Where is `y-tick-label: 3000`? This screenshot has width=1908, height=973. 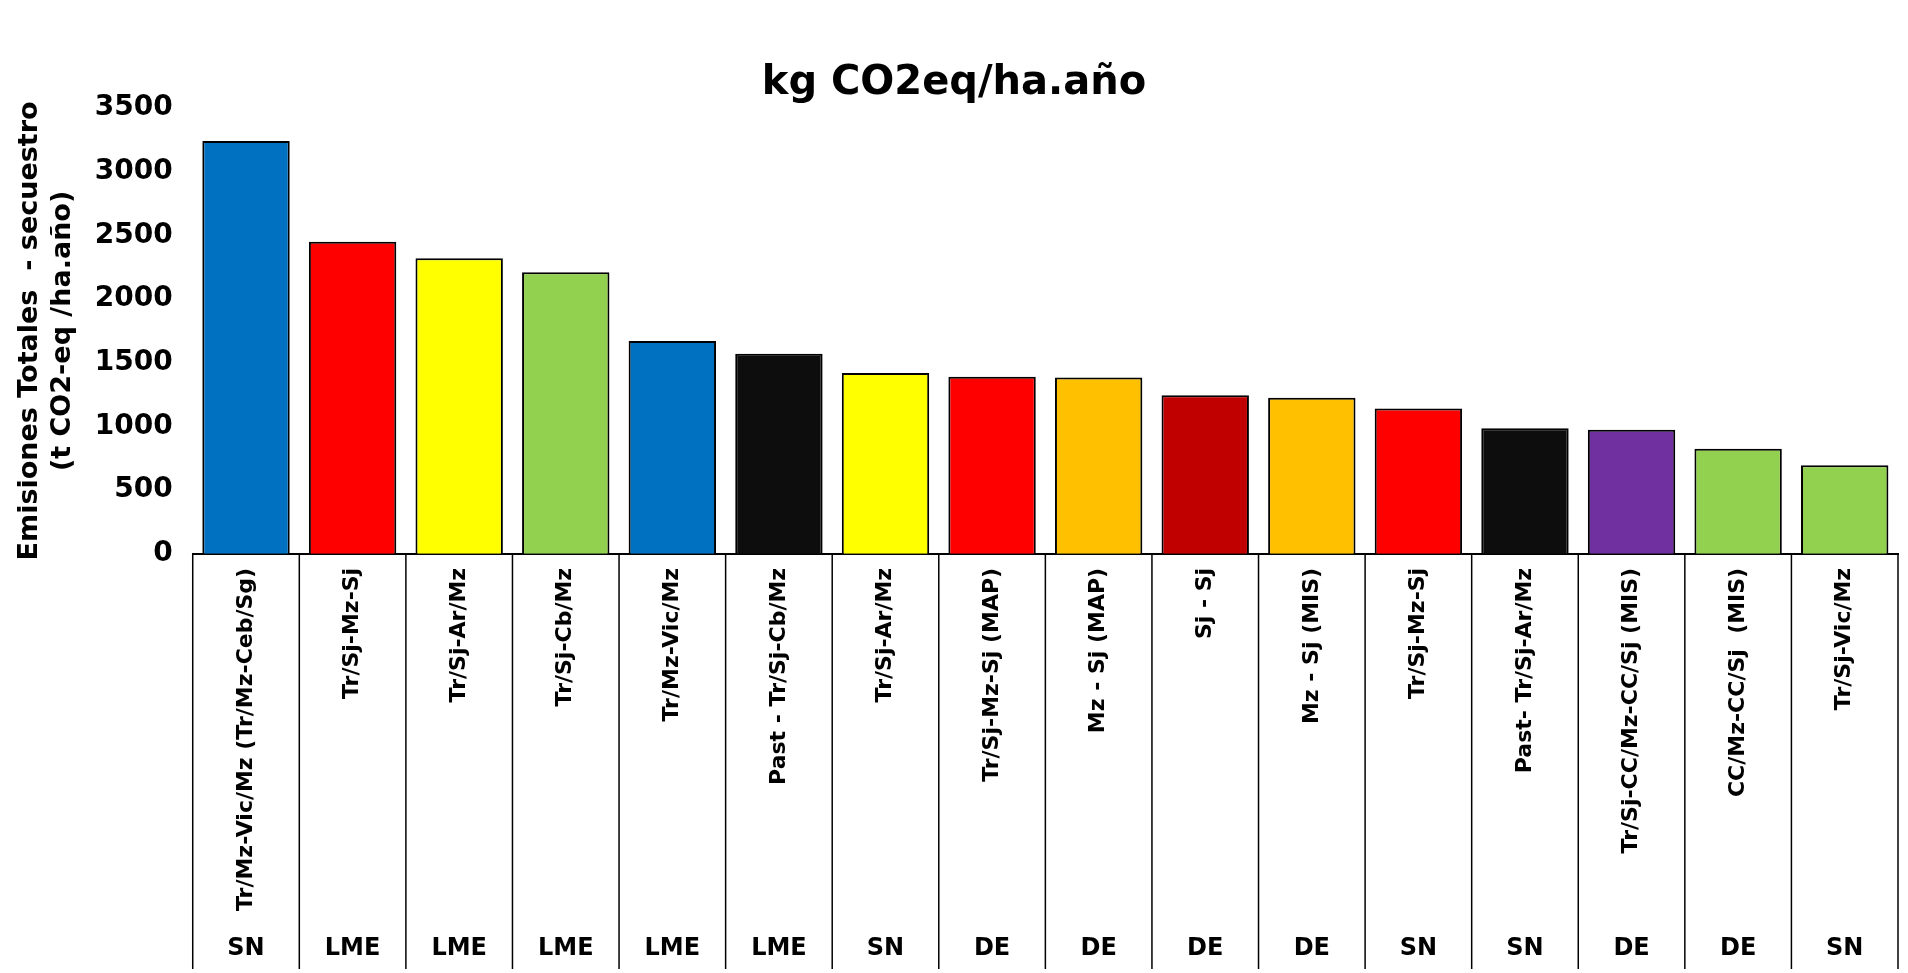 y-tick-label: 3000 is located at coordinates (133, 169).